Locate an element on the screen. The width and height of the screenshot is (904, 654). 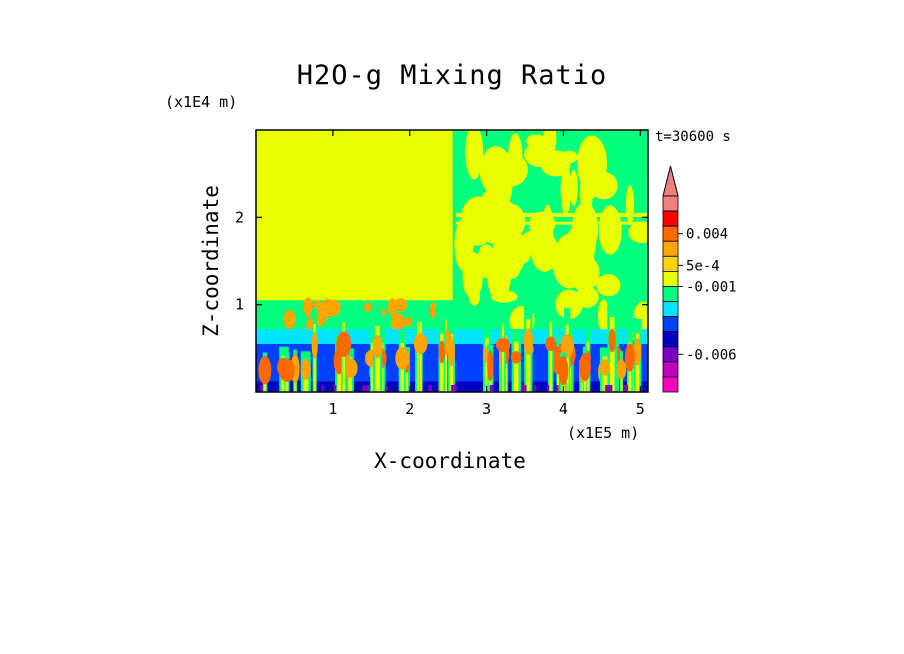
x-tick-label: 3 is located at coordinates (486, 409).